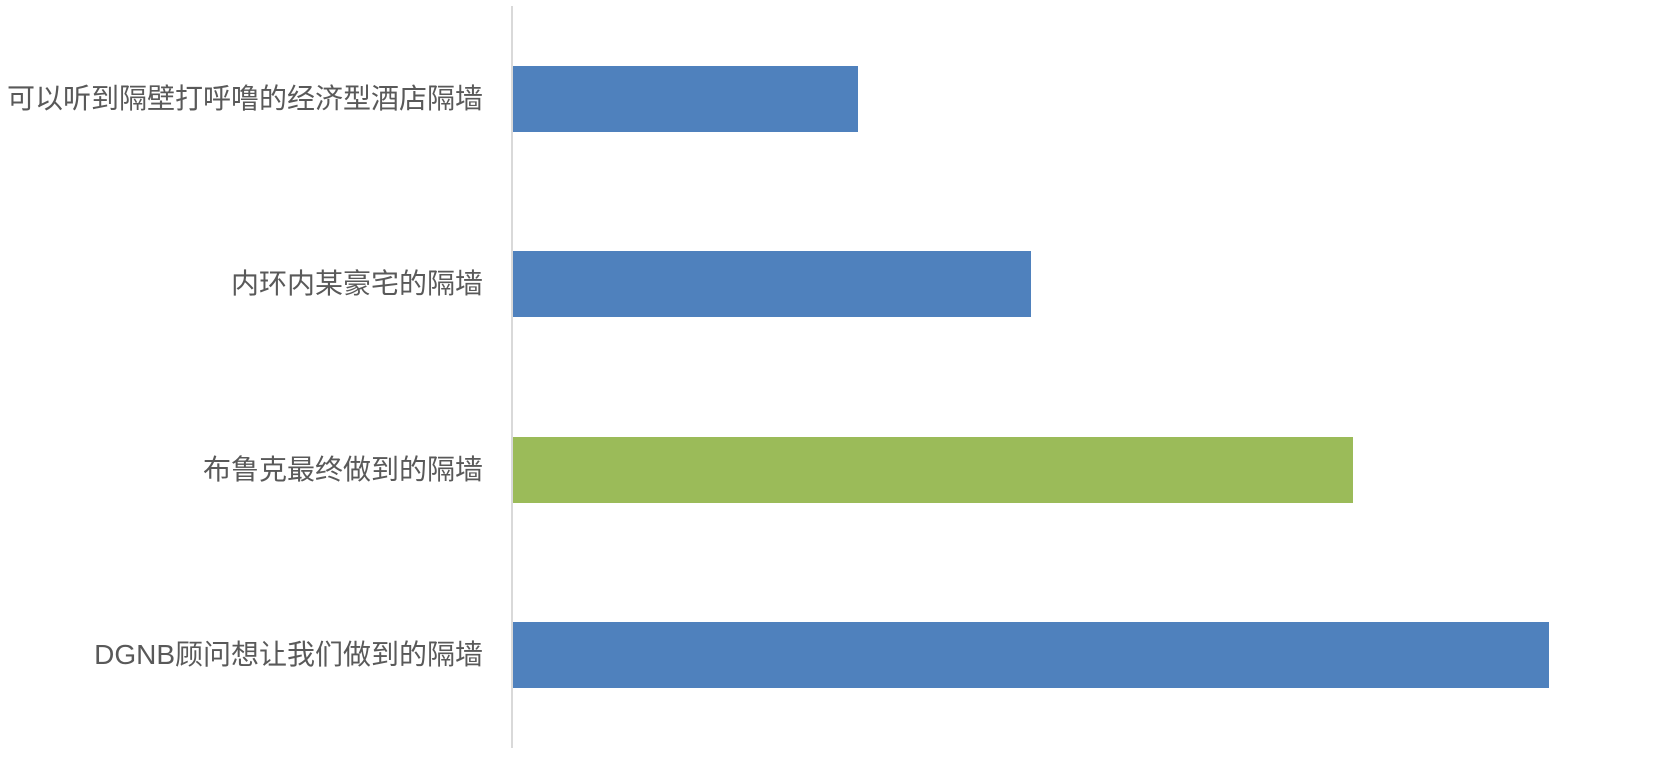  Describe the element at coordinates (356, 284) in the screenshot. I see `category-label: 内环内某豪宅的隔墙` at that location.